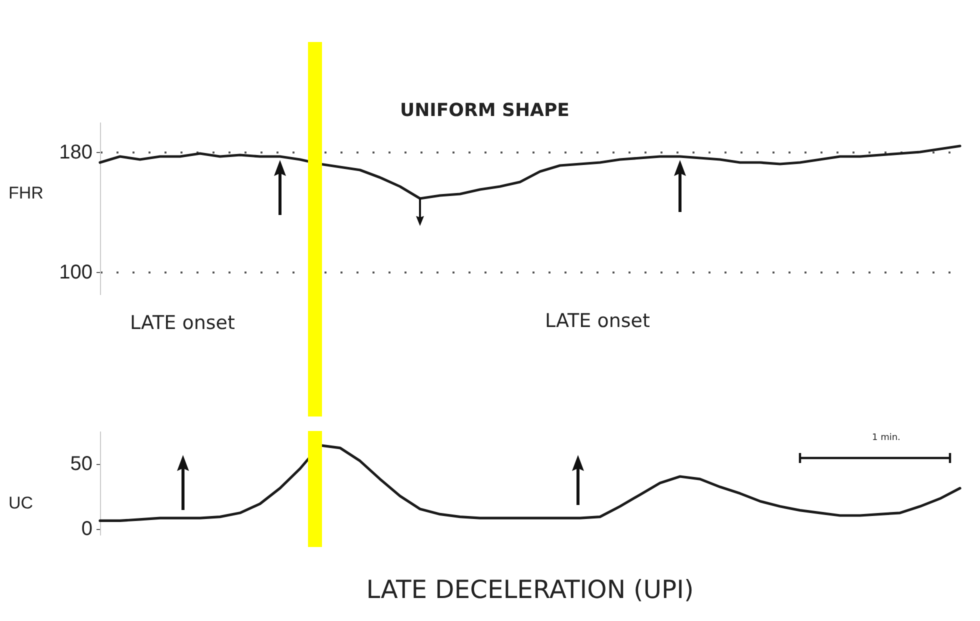 The width and height of the screenshot is (980, 621). What do you see at coordinates (21, 503) in the screenshot?
I see `y-axis-title: UC` at bounding box center [21, 503].